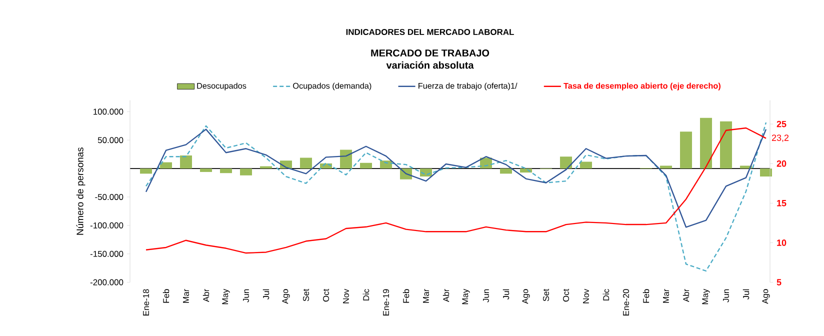 The width and height of the screenshot is (824, 336). I want to click on y-tick-label: 50.000, so click(111, 140).